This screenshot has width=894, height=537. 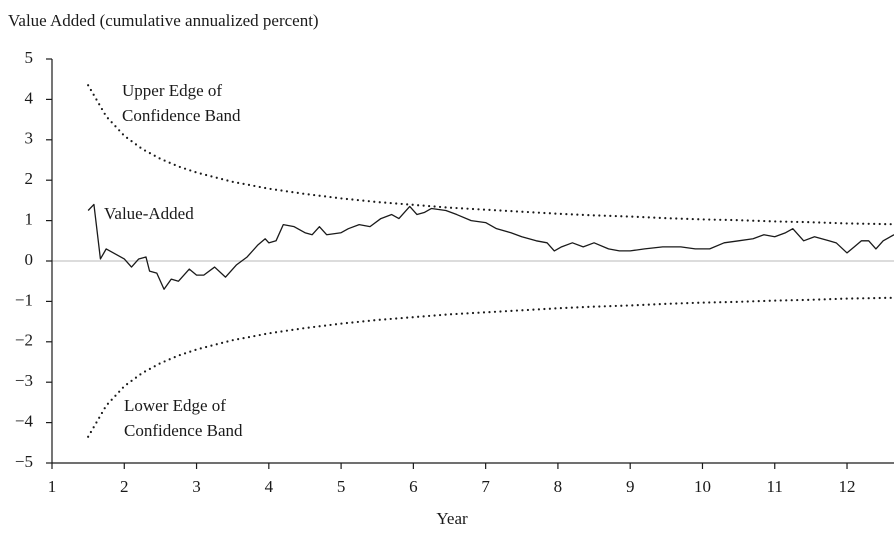 I want to click on x-tick-label: 2, so click(x=124, y=486).